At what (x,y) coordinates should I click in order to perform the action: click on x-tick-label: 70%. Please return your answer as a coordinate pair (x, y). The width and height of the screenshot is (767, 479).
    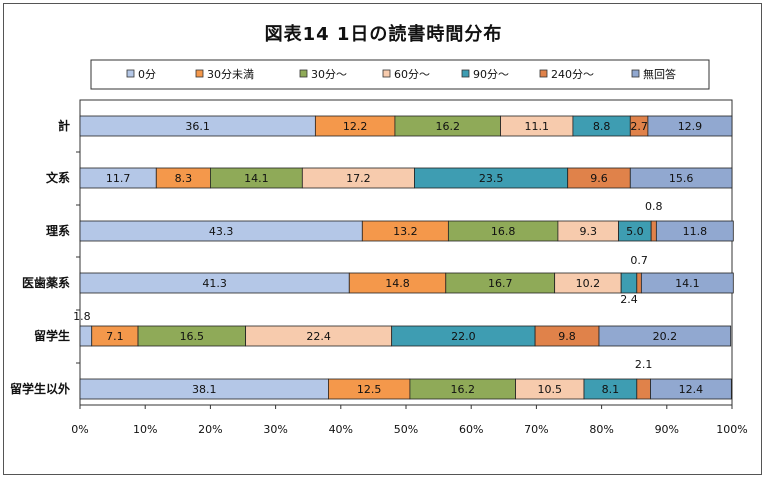
    Looking at the image, I should click on (536, 429).